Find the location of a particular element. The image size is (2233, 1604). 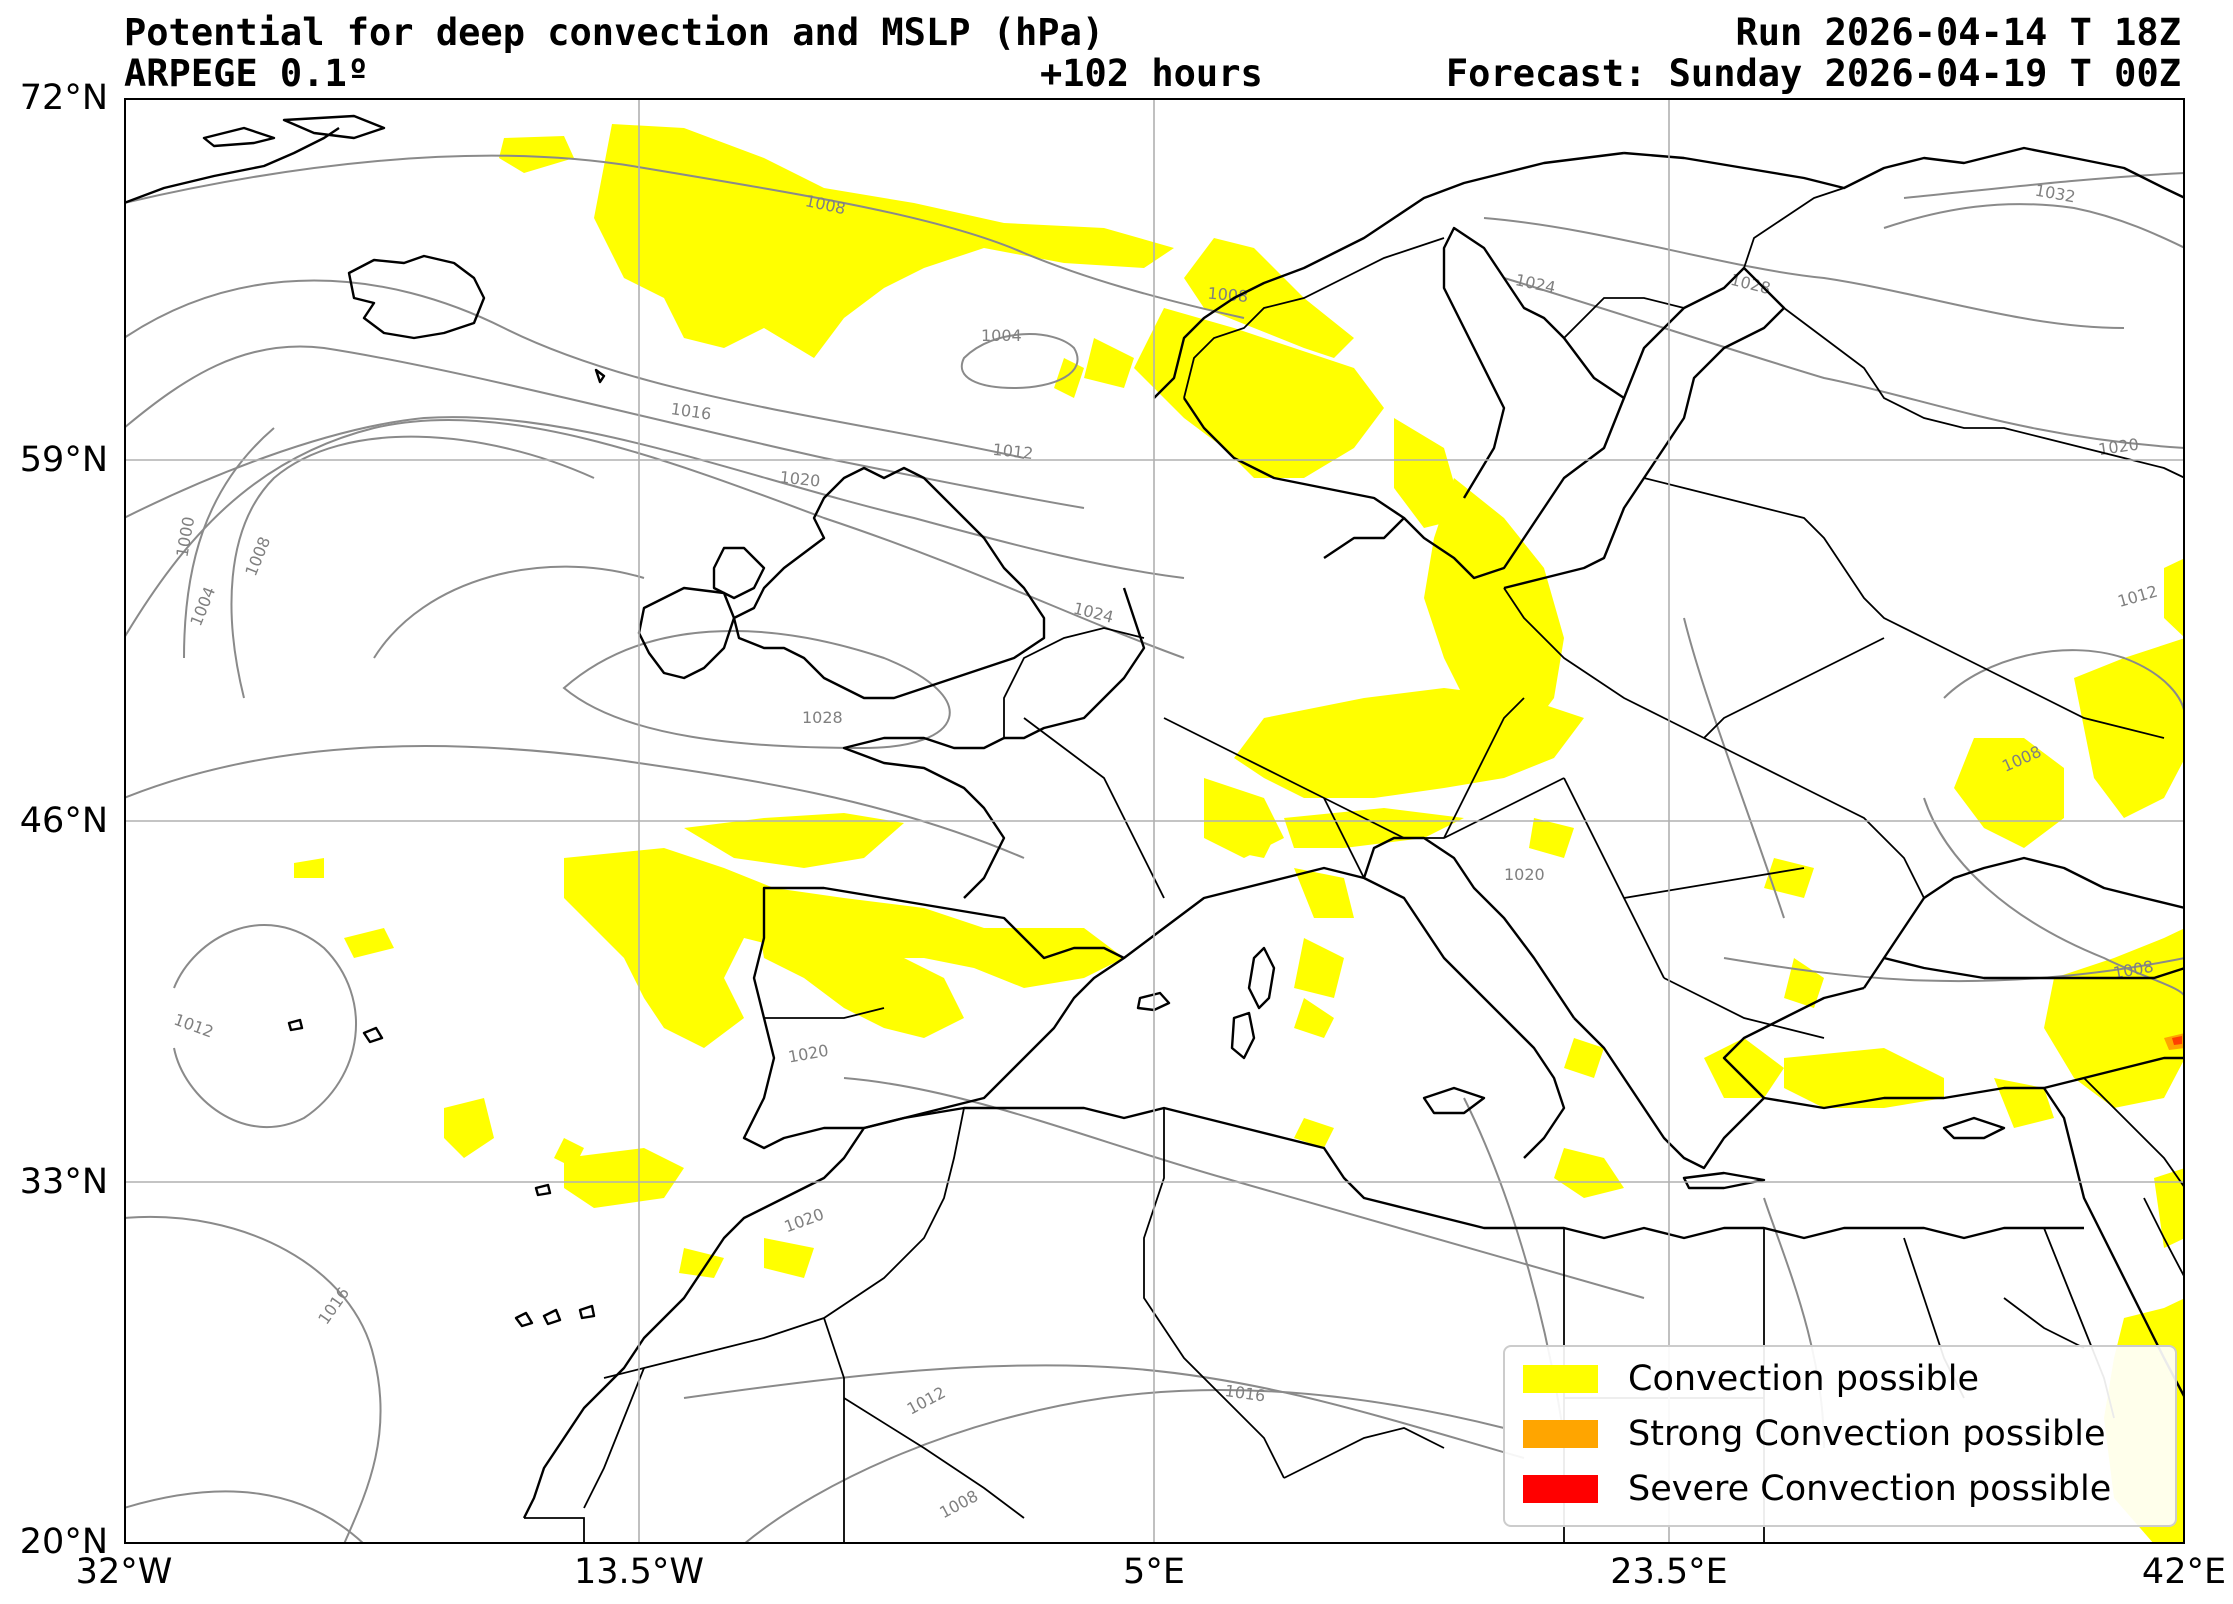

lat-label-20n: 20°N is located at coordinates (63, 1542).